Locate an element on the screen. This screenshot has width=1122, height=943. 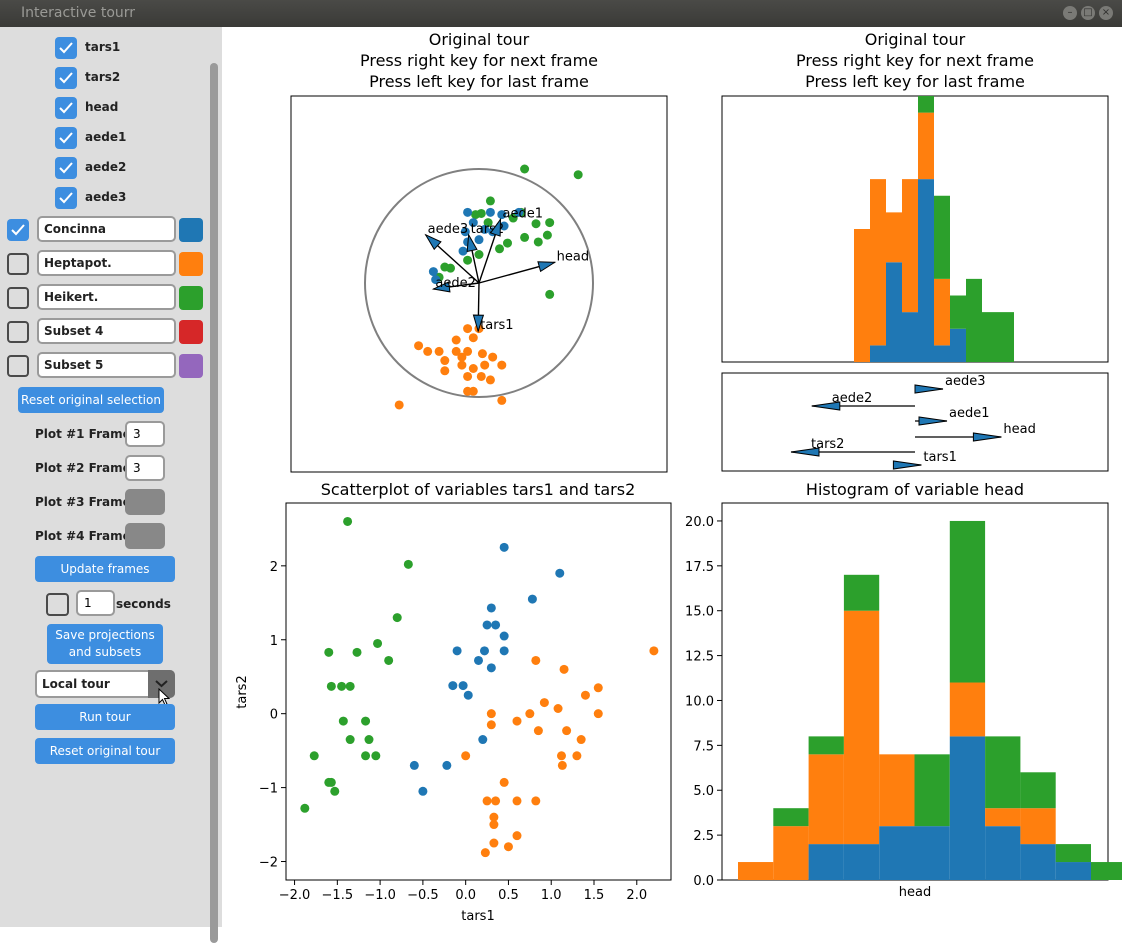
tour2-axes: aede3 aede2 aede1 head tars2 tars1 is located at coordinates (913, 422).